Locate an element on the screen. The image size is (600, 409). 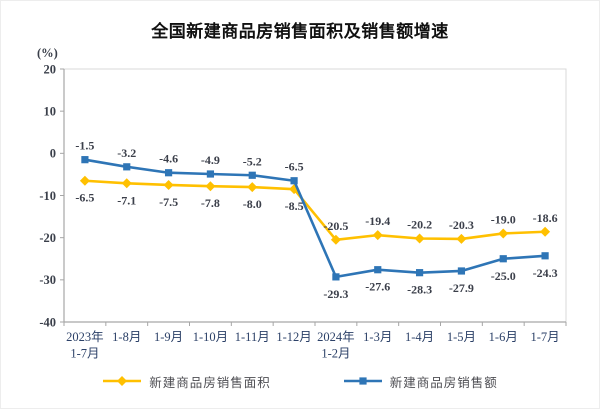
svg-text: 0 is located at coordinates (53, 154).